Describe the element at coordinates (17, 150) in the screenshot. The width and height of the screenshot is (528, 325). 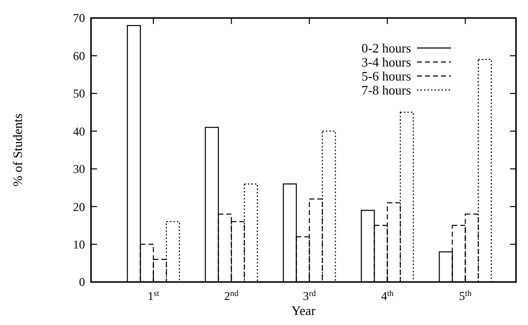
I see `y-axis-title: % of Students` at that location.